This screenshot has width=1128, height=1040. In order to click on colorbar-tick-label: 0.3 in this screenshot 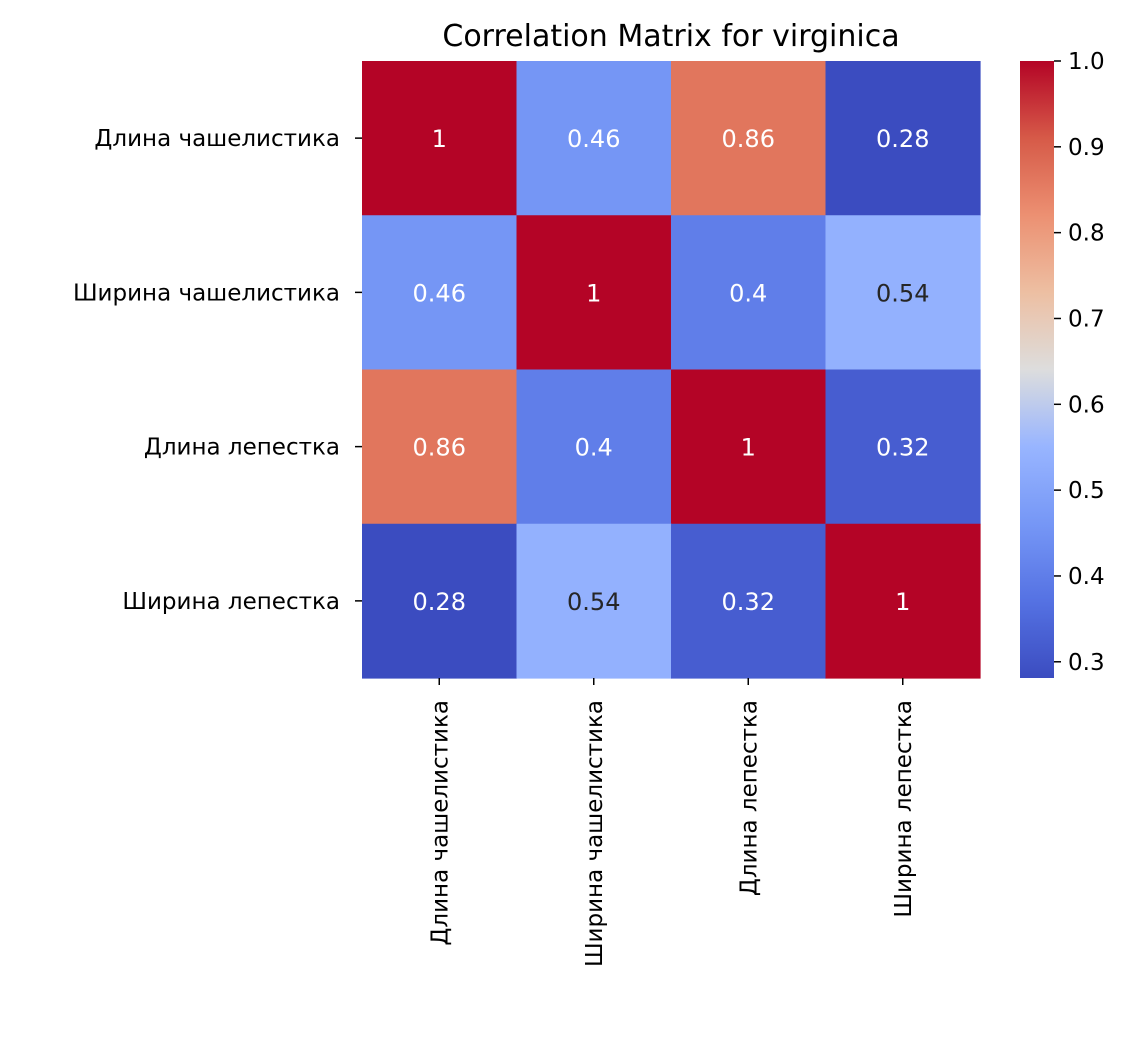, I will do `click(1086, 663)`.